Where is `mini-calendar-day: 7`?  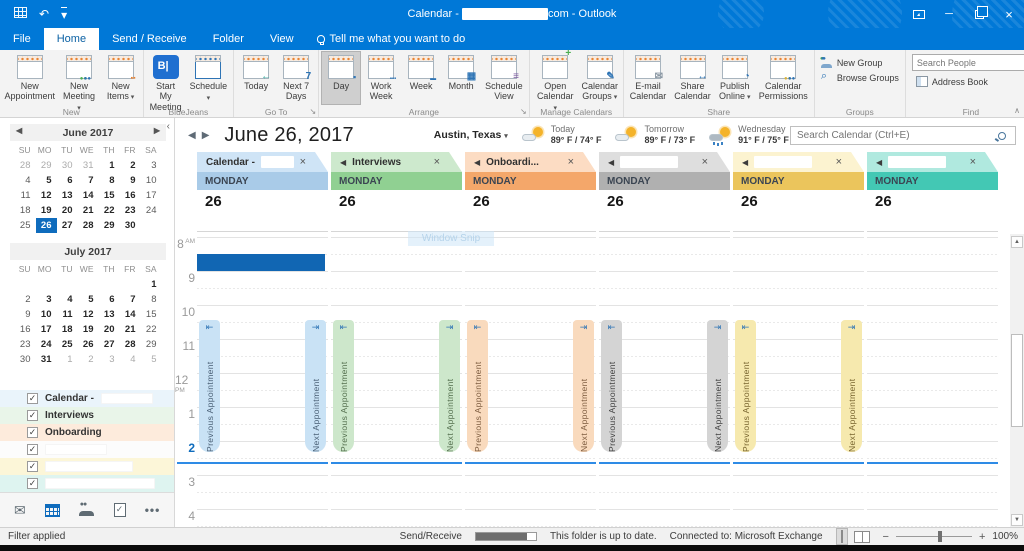 mini-calendar-day: 7 is located at coordinates (133, 299).